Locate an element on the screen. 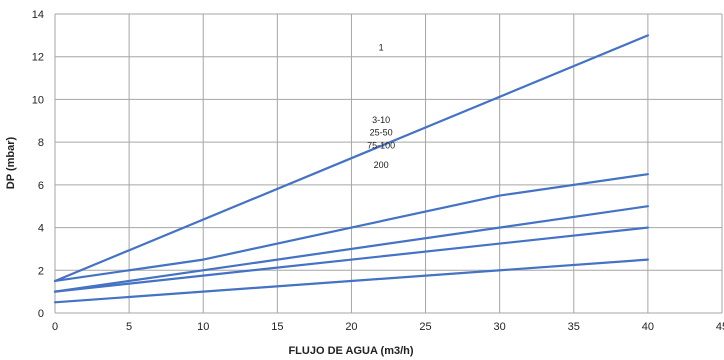  y-tick-label: 8 is located at coordinates (41, 143).